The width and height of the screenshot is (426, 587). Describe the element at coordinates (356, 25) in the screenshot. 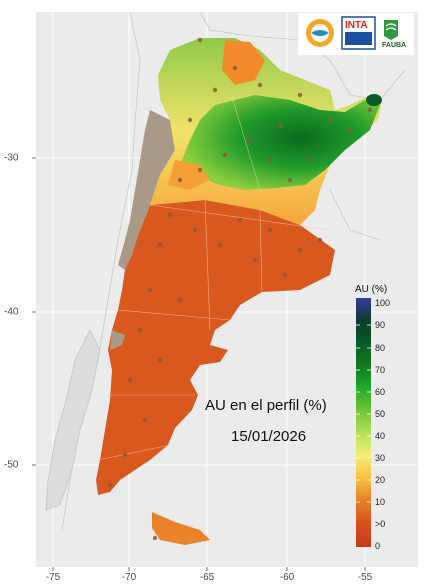

I see `inta-logo-text: INTA` at that location.